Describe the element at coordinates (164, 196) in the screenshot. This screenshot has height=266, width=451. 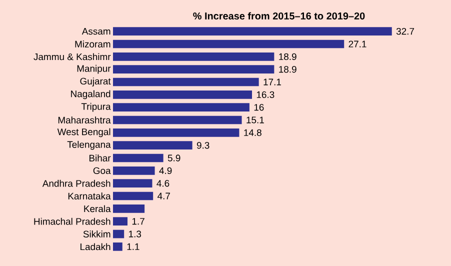
I see `data-label: 4.7` at that location.